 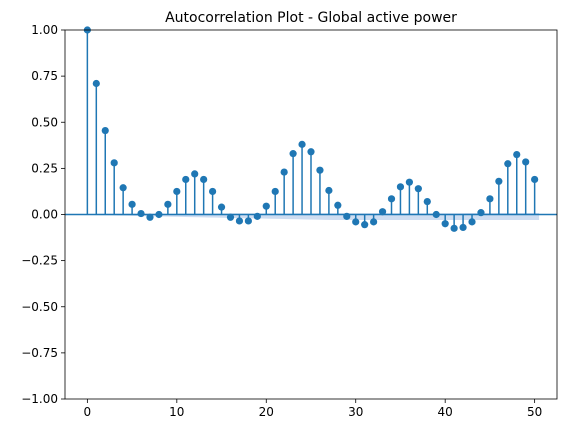 I want to click on y-tick-label-6: 0.50, so click(x=44, y=122).